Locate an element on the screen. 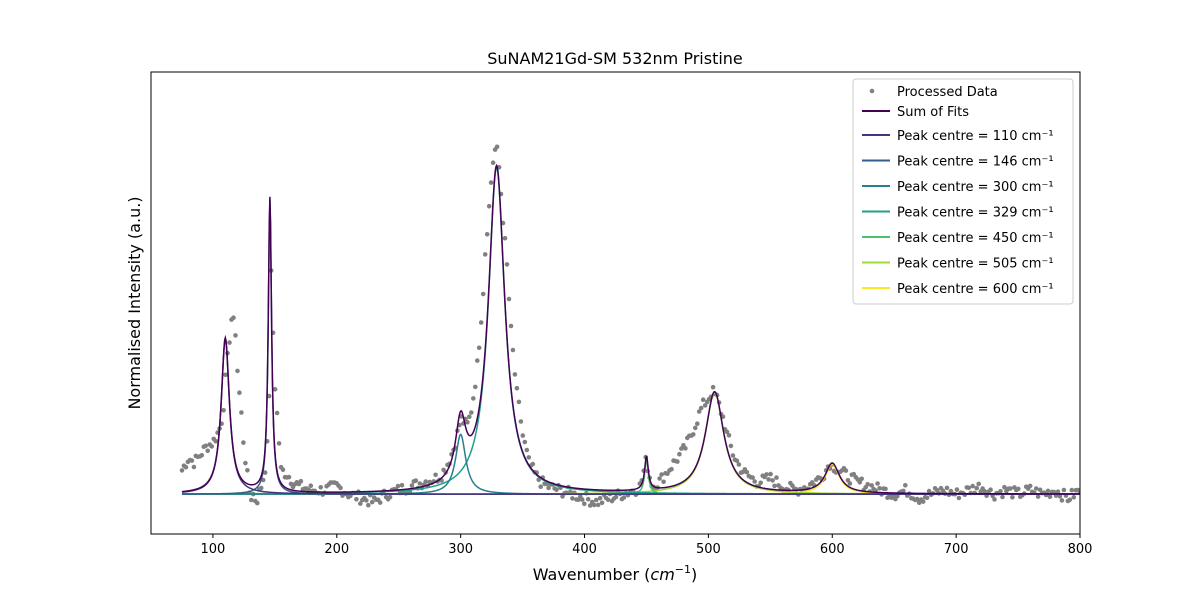 Image resolution: width=1200 pixels, height=600 pixels. legend-marker-processed-data is located at coordinates (872, 91).